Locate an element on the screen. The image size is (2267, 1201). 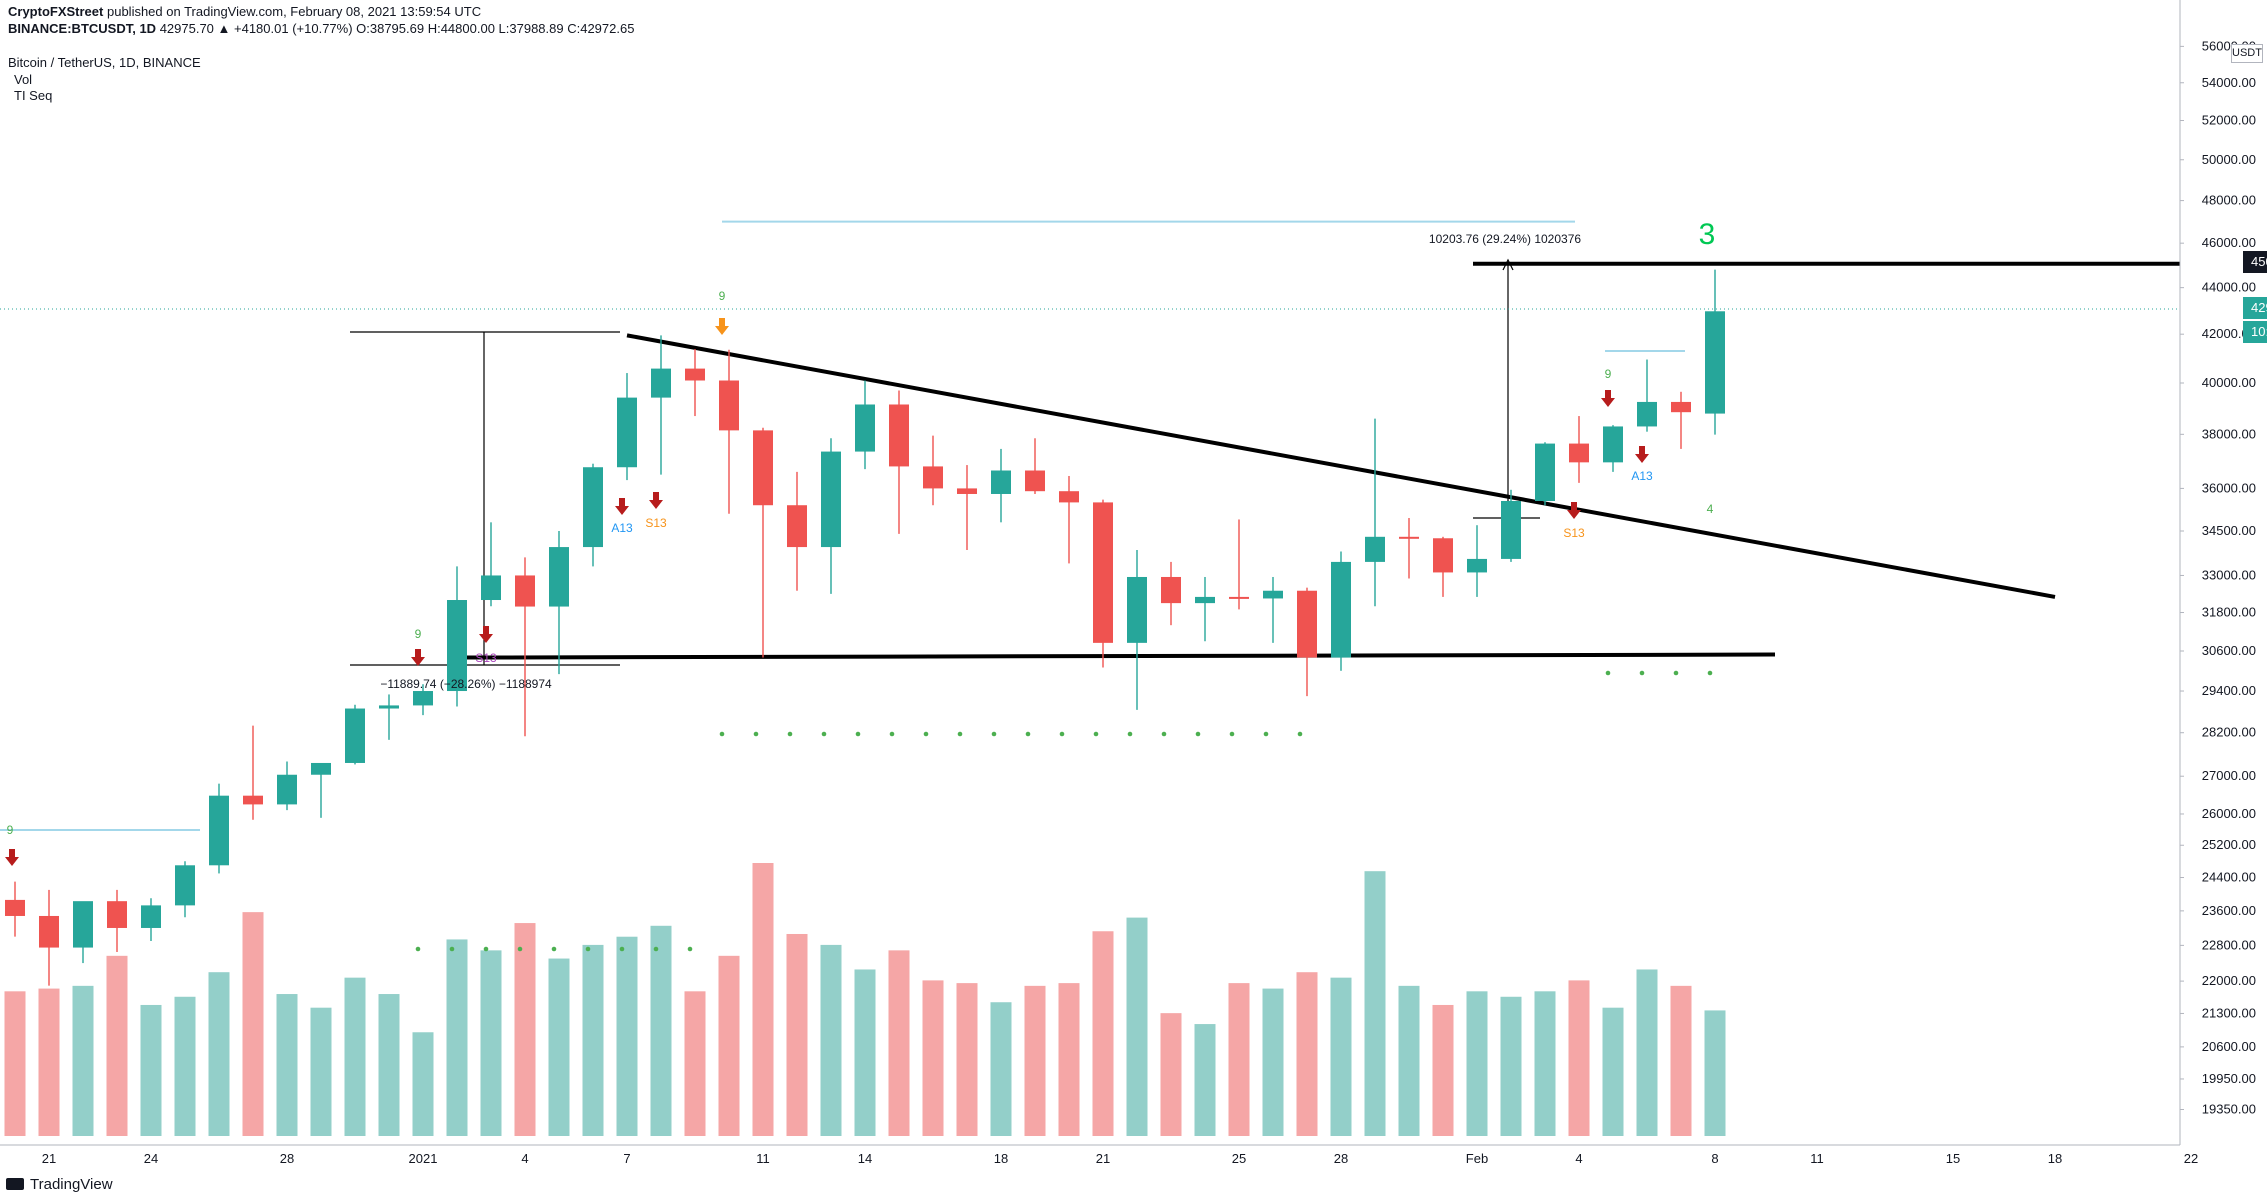
price-tick-label: 26000.00 is located at coordinates (2229, 813).